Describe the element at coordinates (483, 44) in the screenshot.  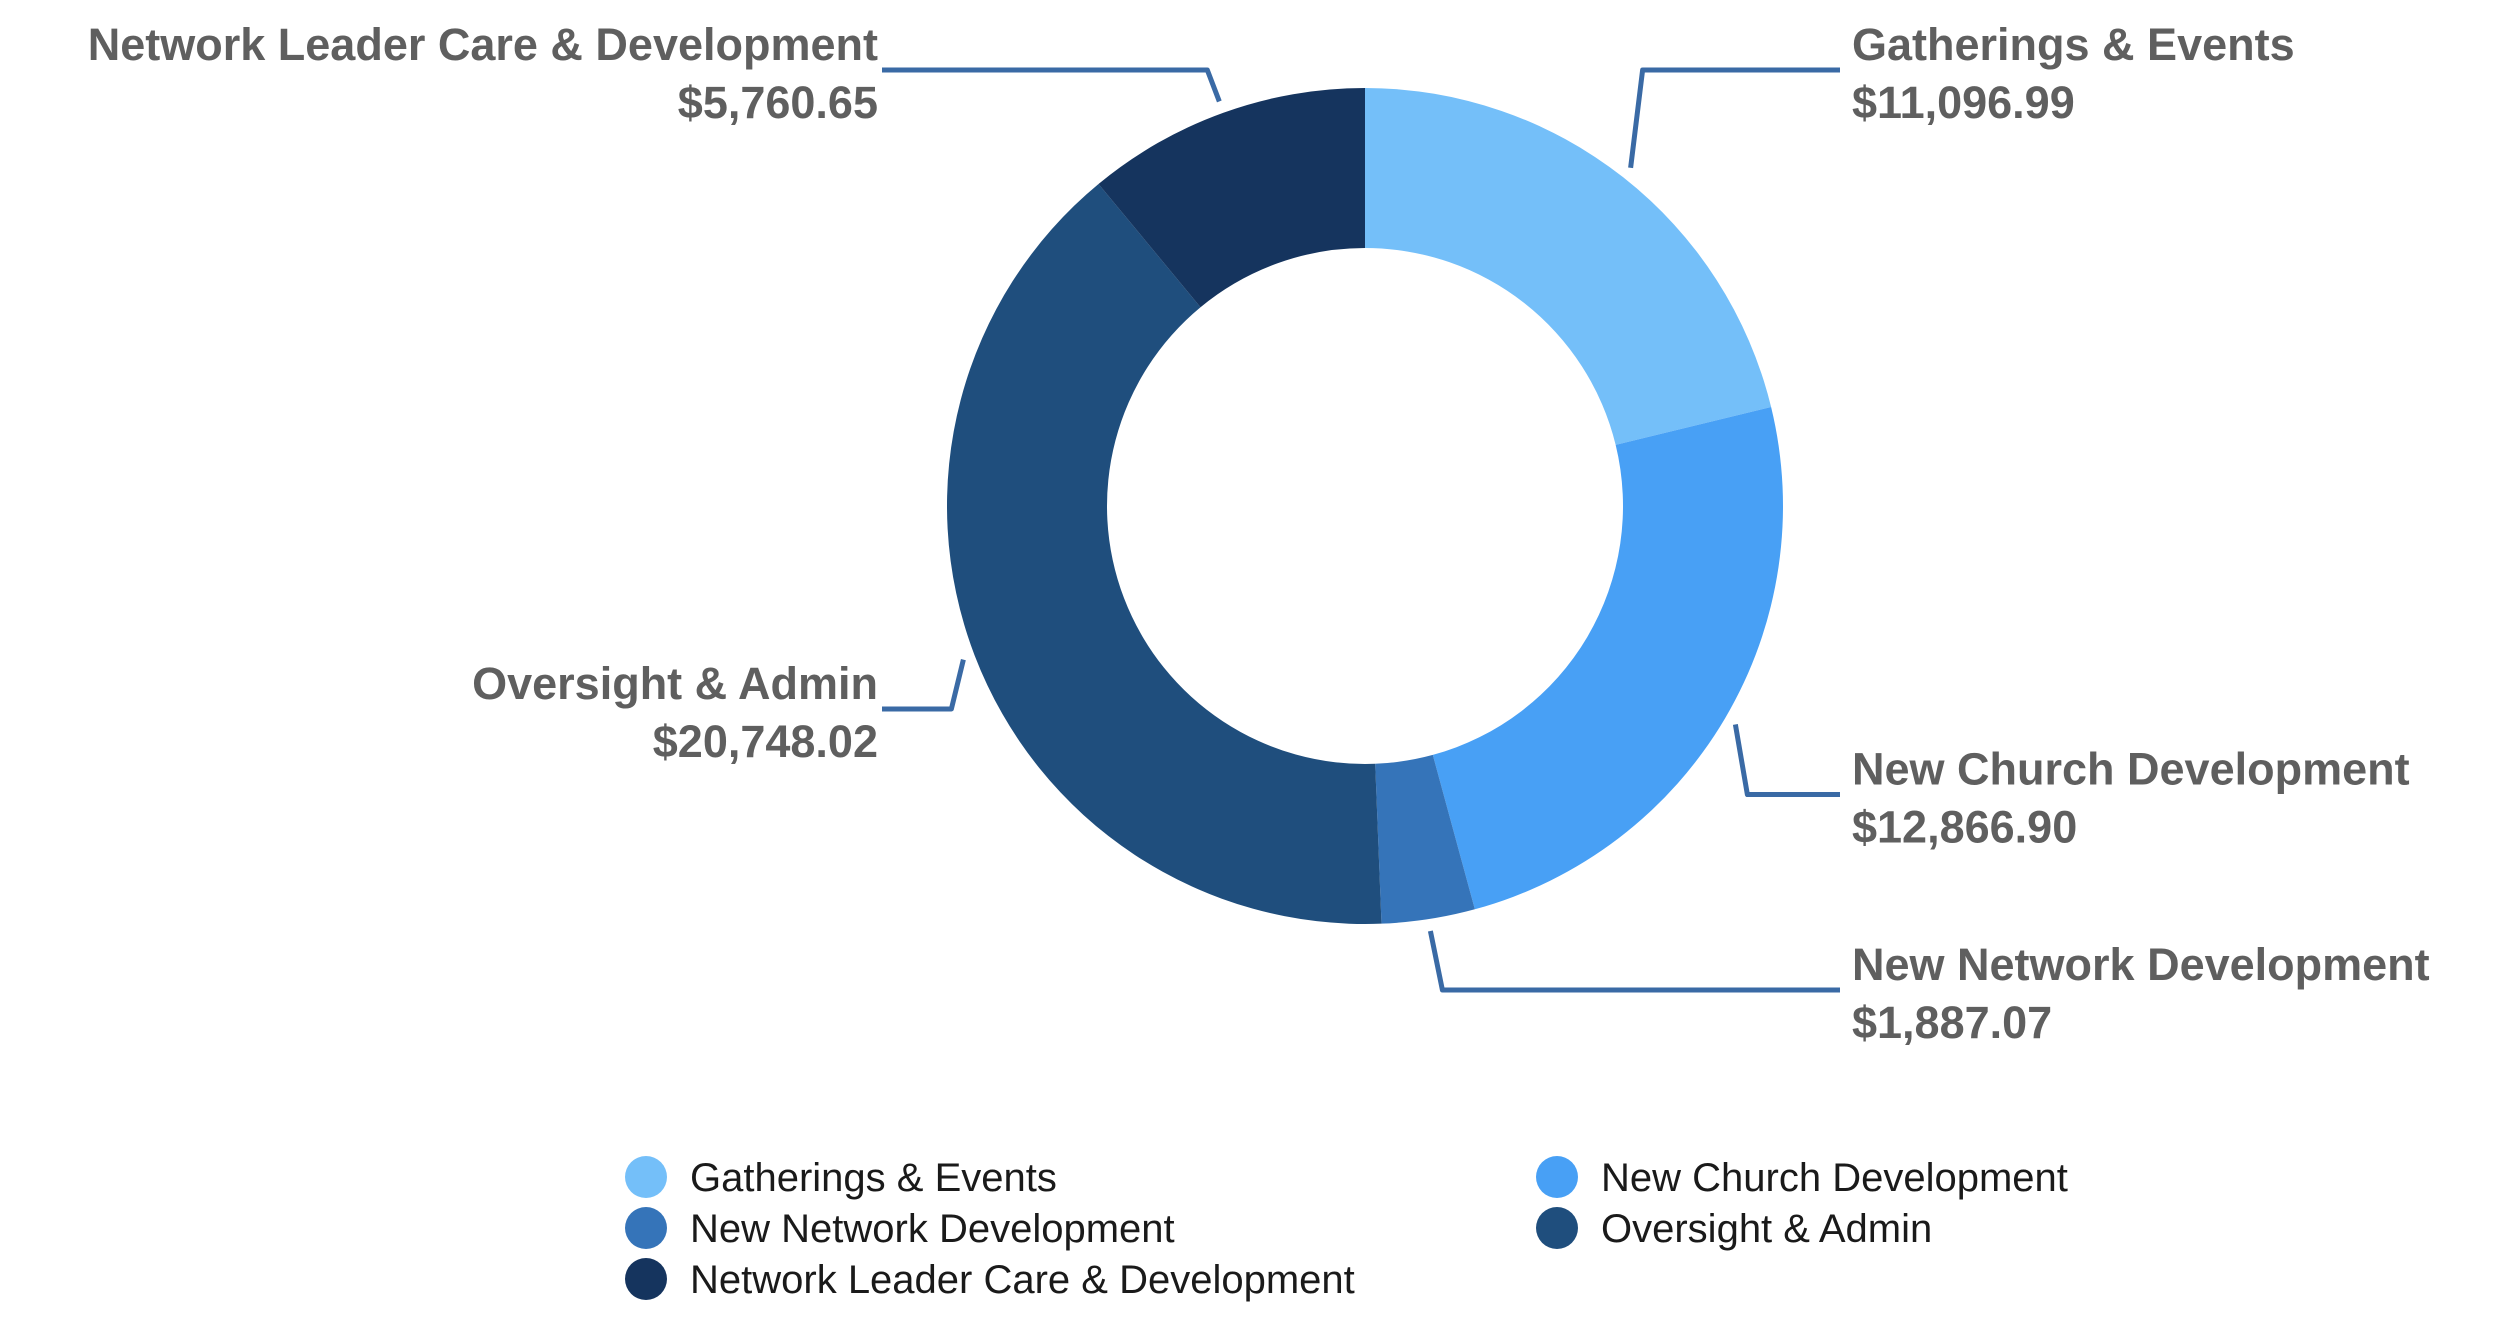
I see `data-label-category: Network Leader Care & Development` at that location.